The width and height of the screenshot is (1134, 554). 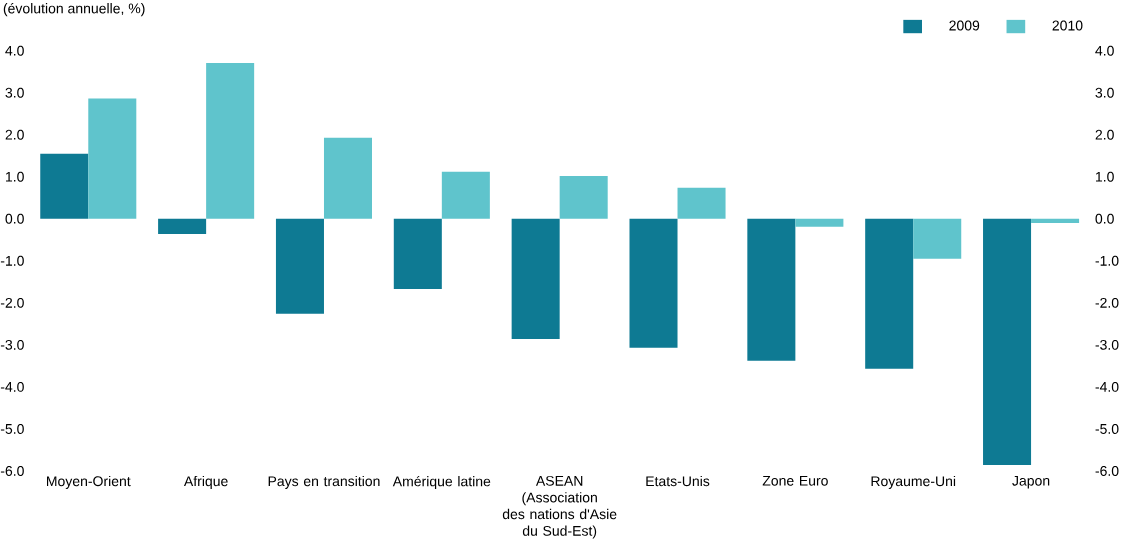 I want to click on y-tick-label: -6.0, so click(x=12, y=471).